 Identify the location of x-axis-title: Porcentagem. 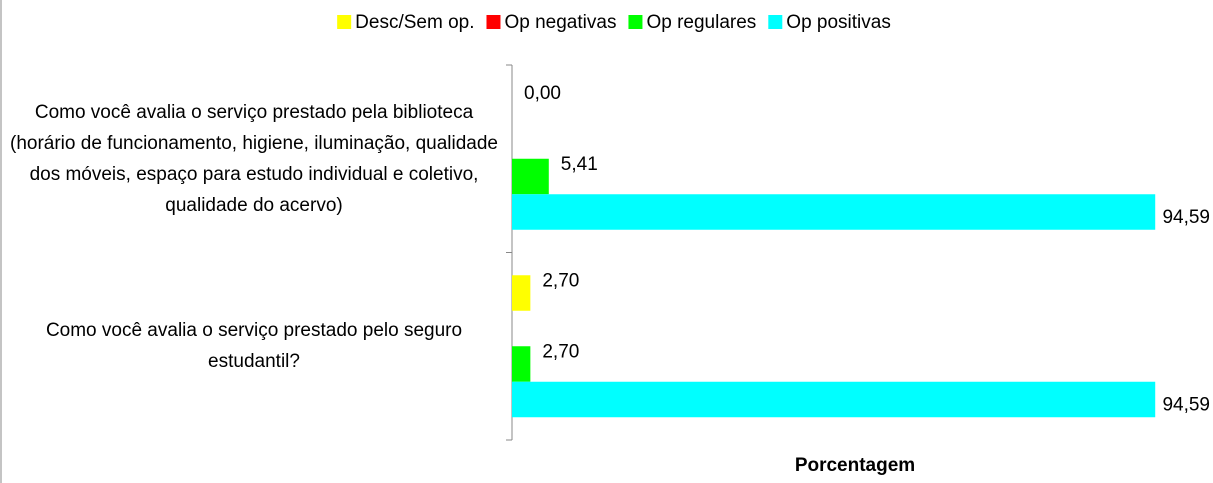
(855, 465).